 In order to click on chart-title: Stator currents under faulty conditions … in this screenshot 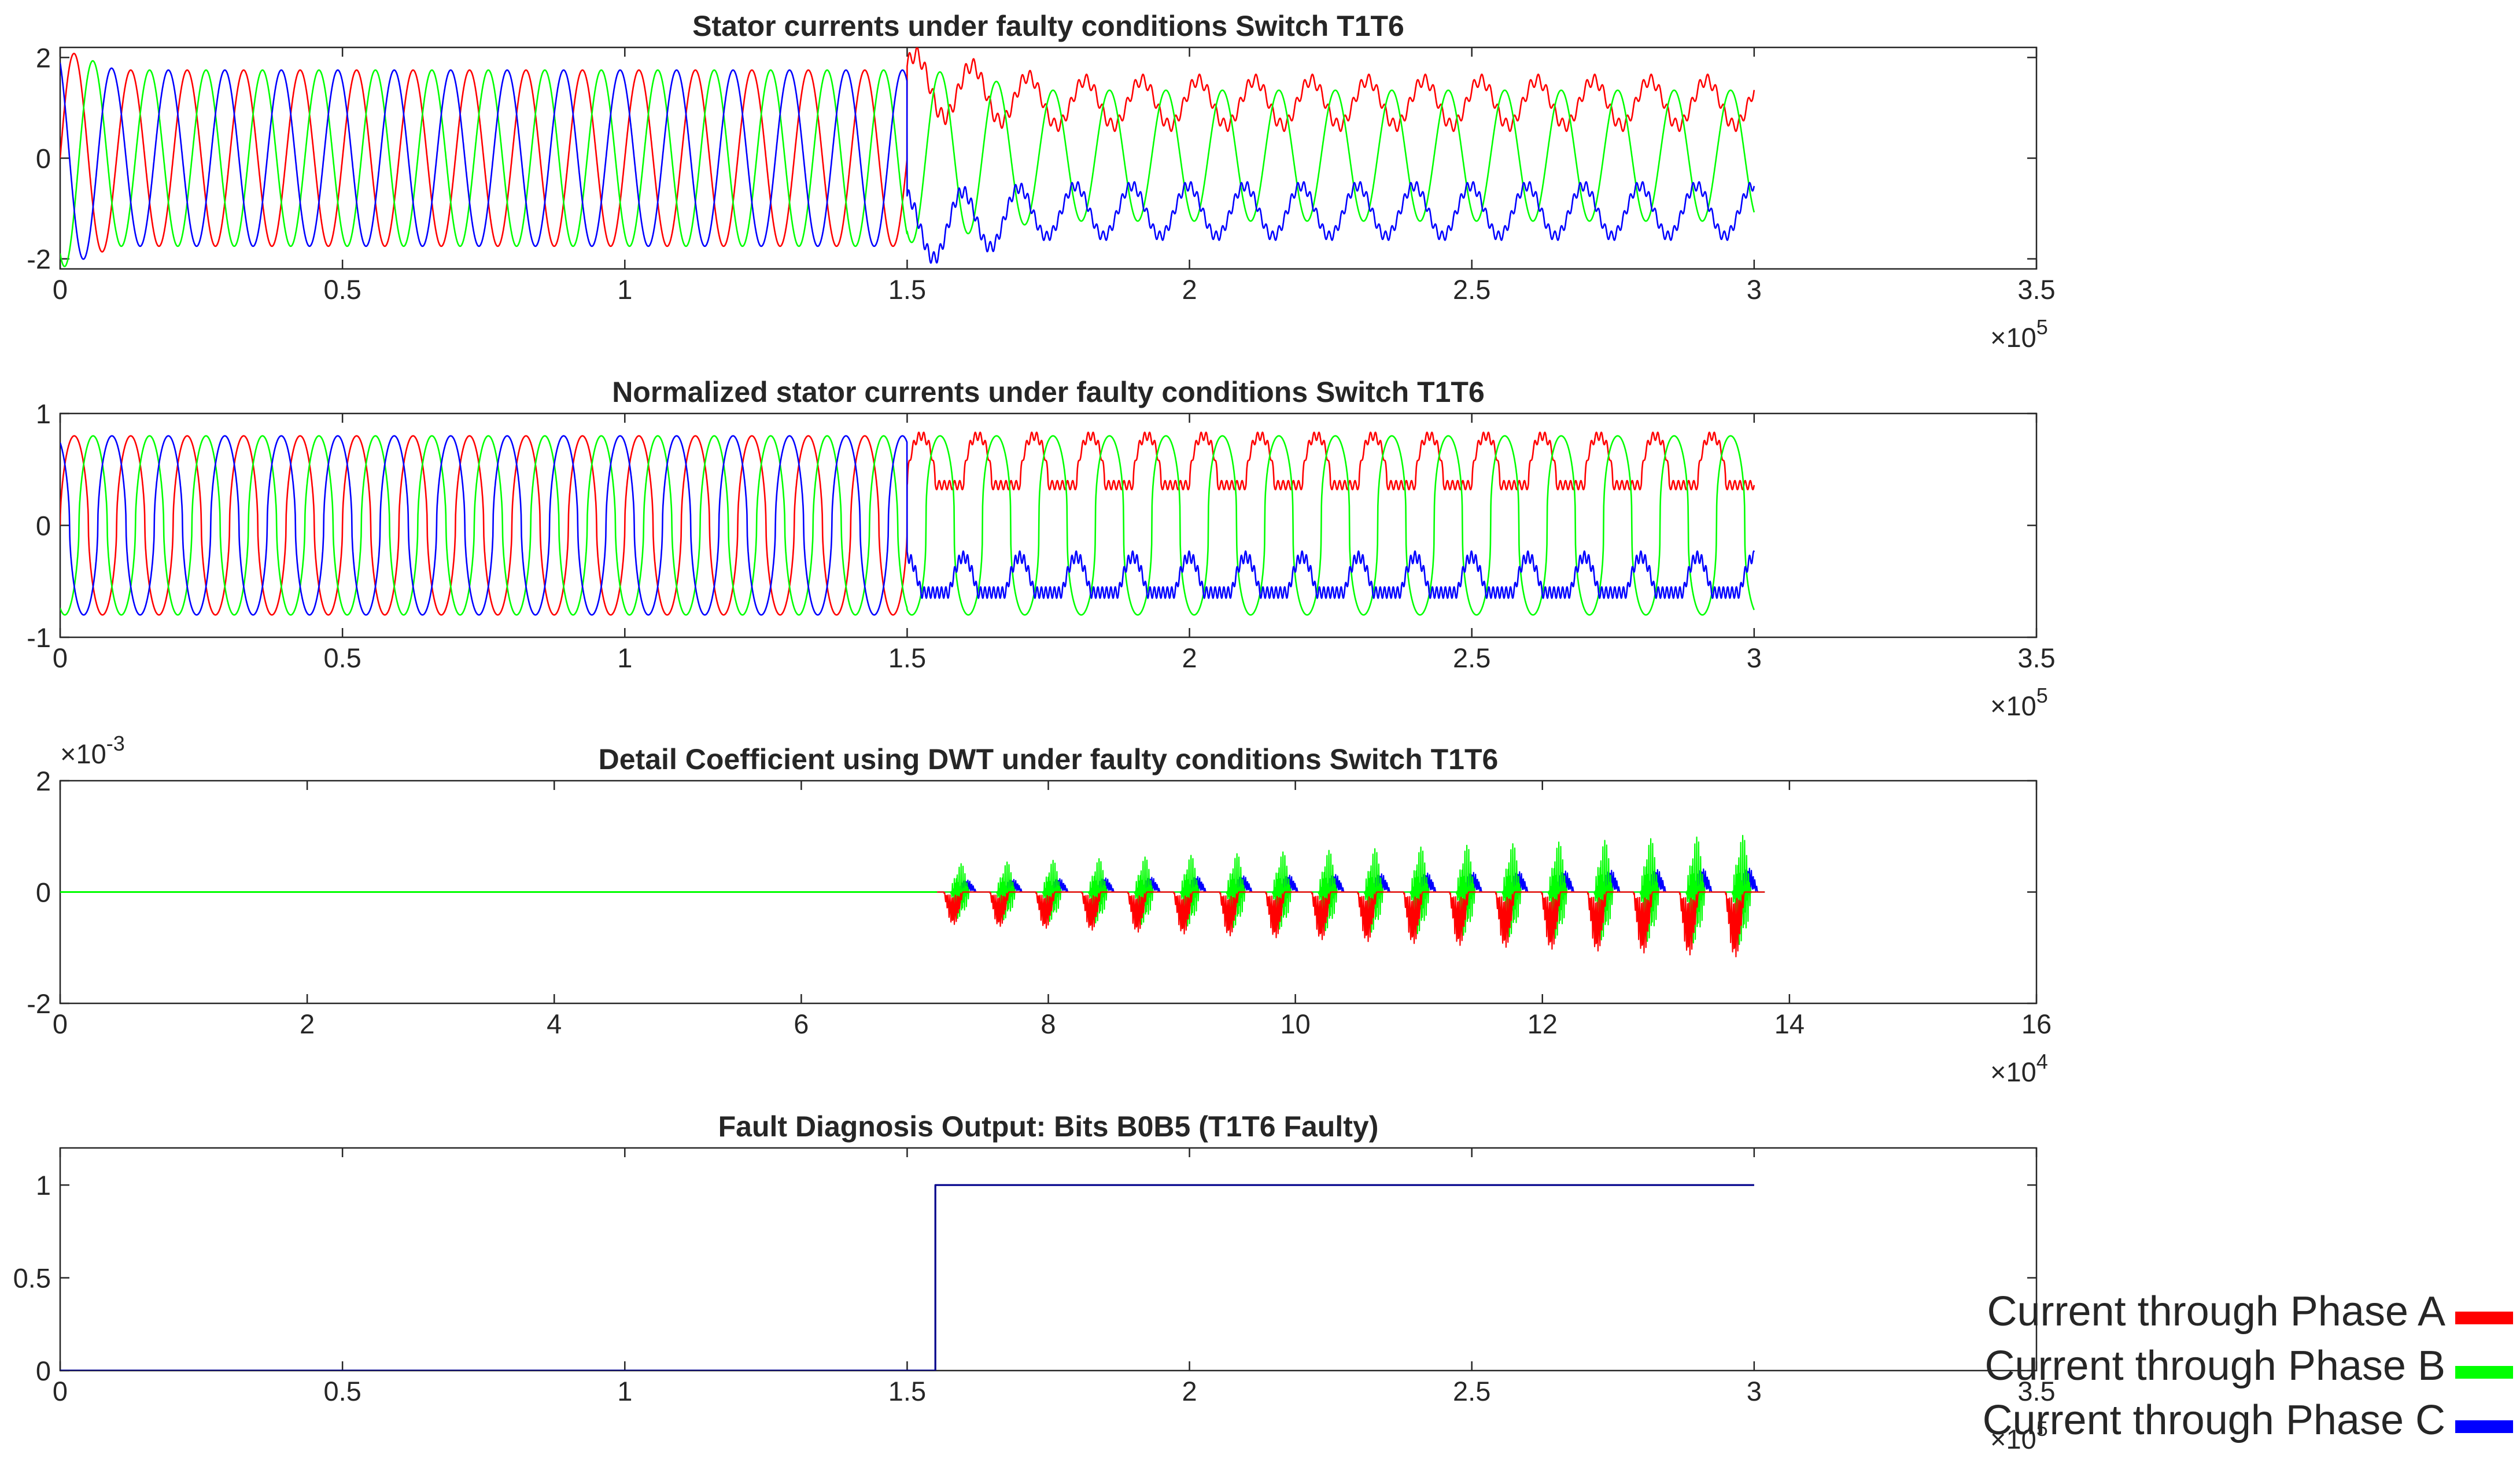, I will do `click(1048, 26)`.